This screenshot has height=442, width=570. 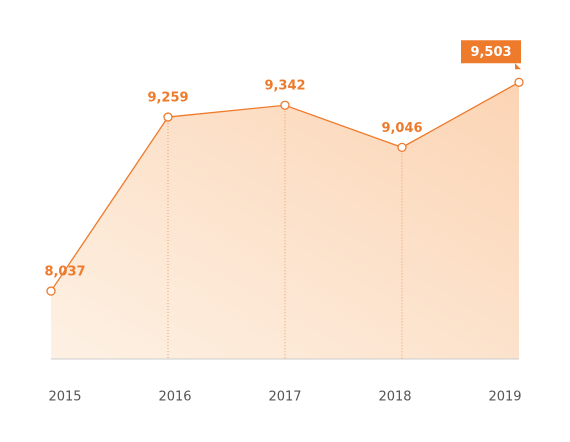 I want to click on value-label: 9,342, so click(x=284, y=86).